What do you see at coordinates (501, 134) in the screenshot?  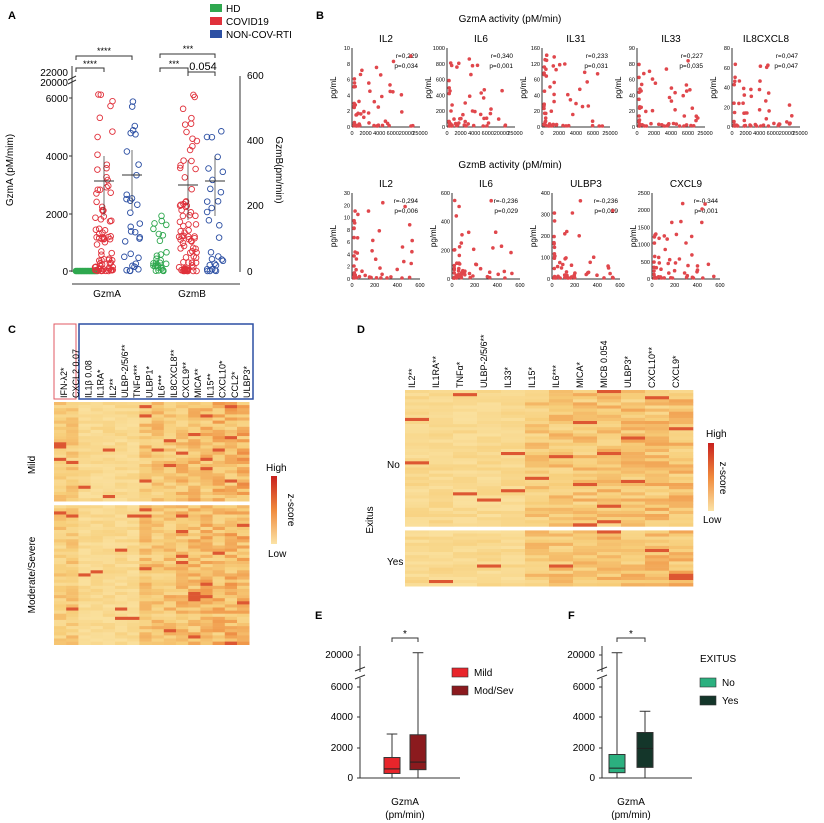 I see `b-xtick: 20000` at bounding box center [501, 134].